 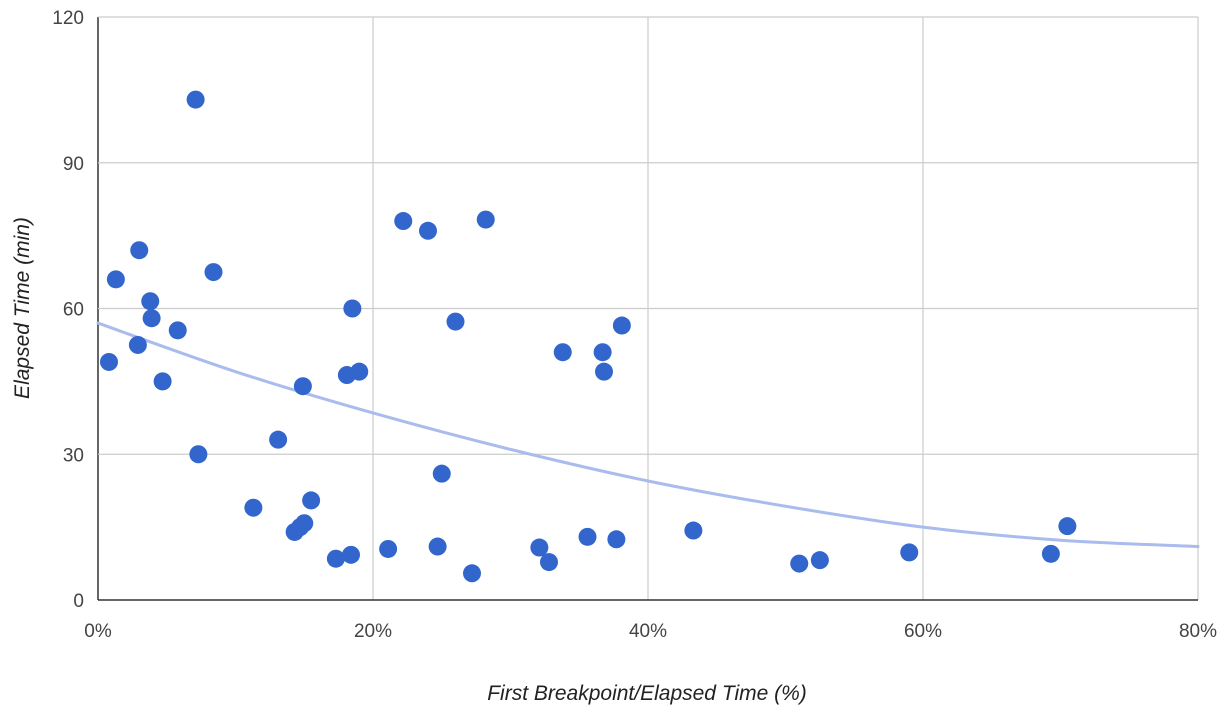 I want to click on x-tick-label: 20%, so click(x=373, y=631).